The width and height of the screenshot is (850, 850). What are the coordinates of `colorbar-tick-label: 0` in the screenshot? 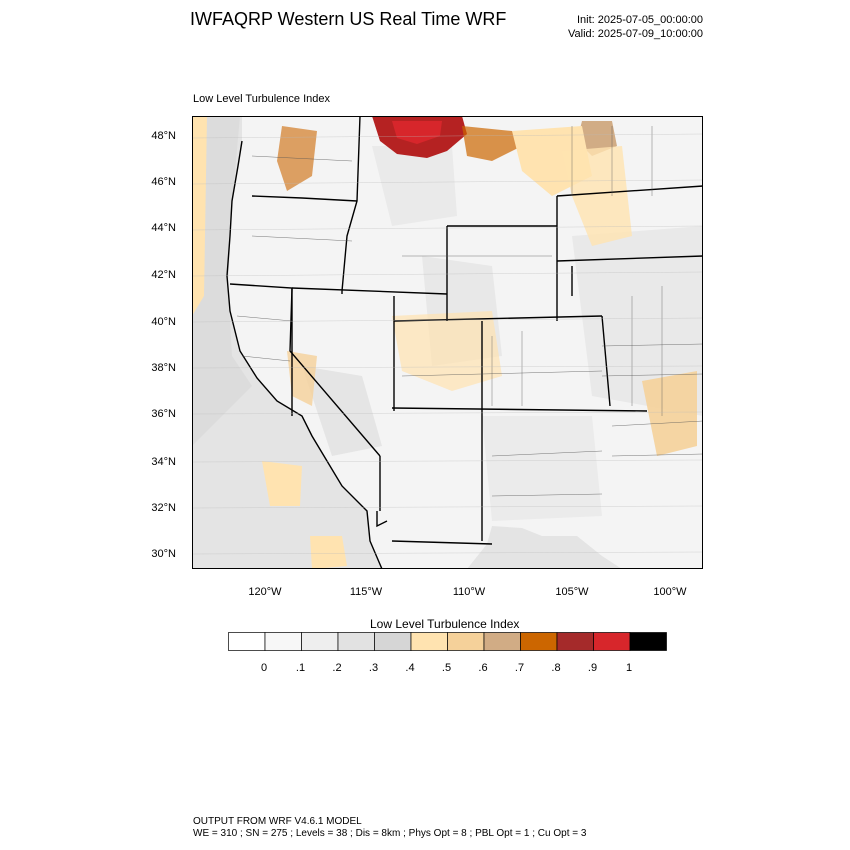 It's located at (264, 668).